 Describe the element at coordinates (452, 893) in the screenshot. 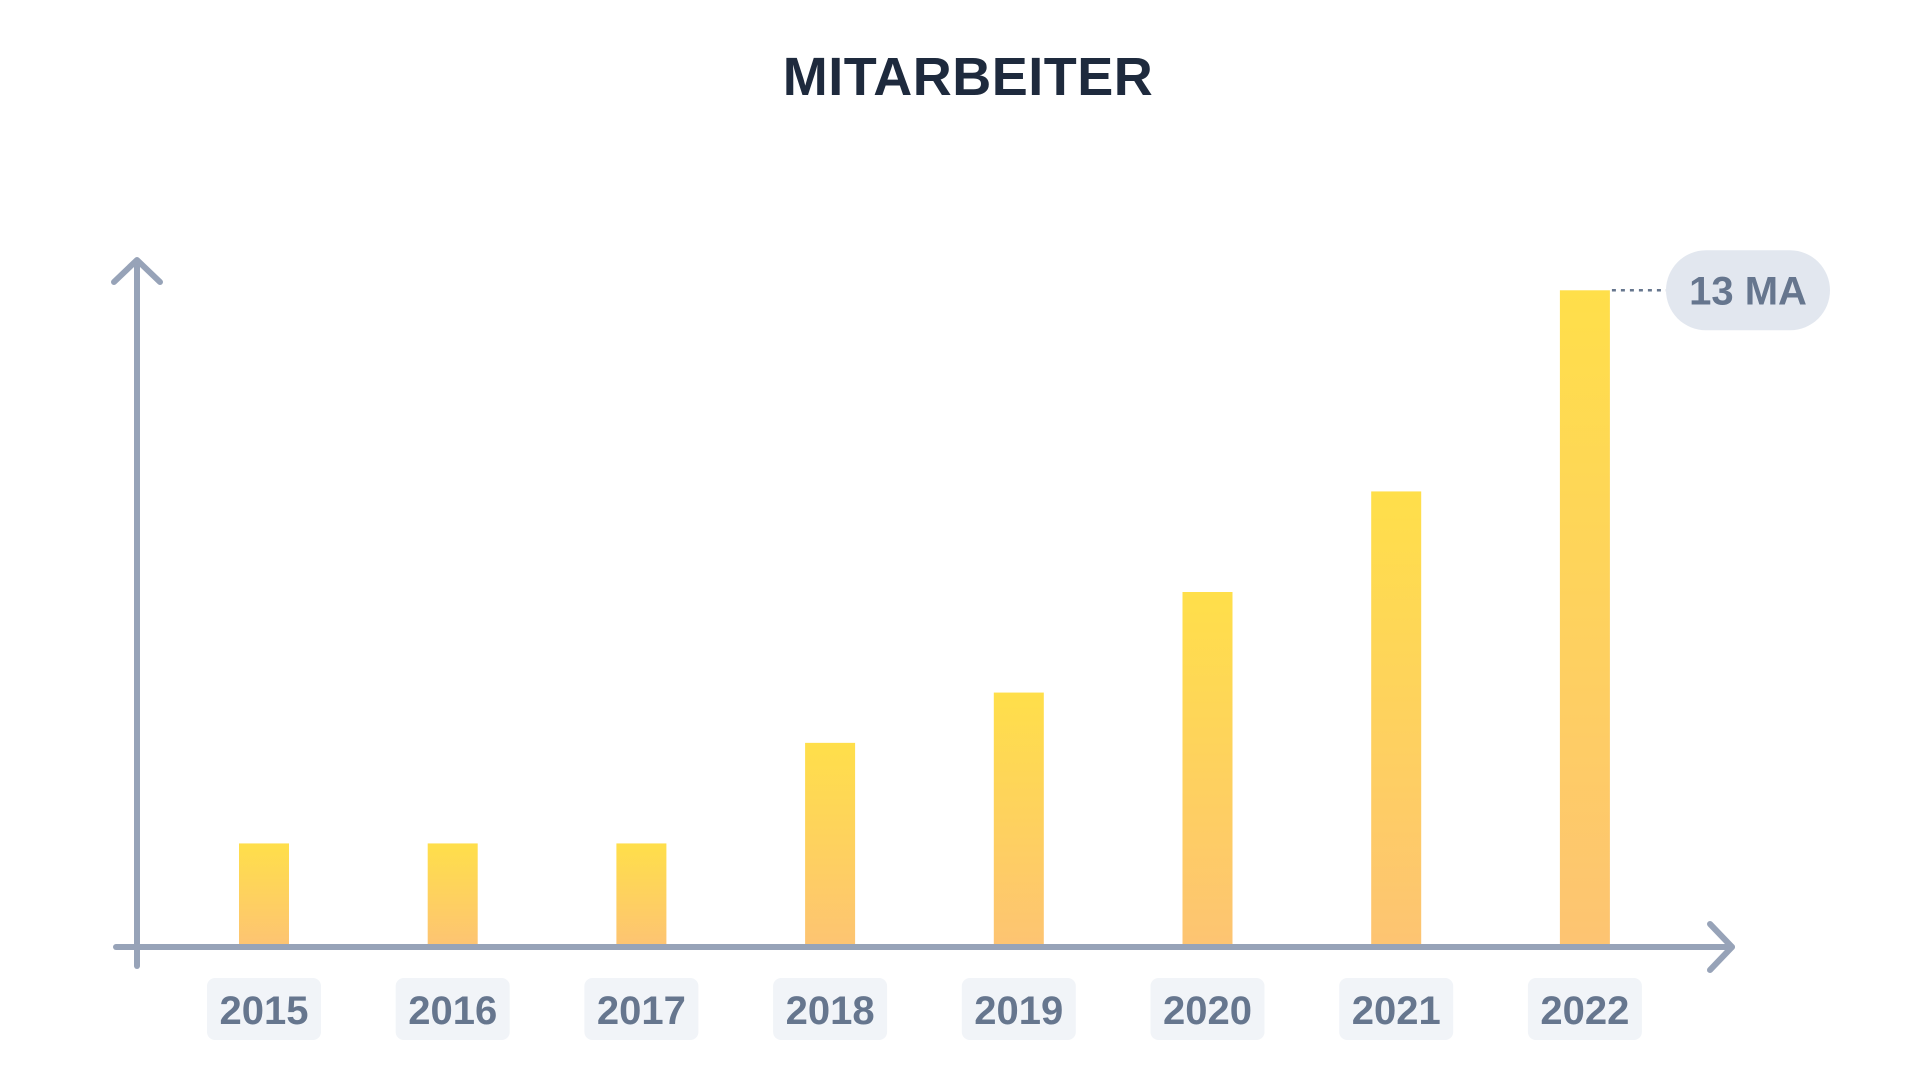

I see `bar-2016` at that location.